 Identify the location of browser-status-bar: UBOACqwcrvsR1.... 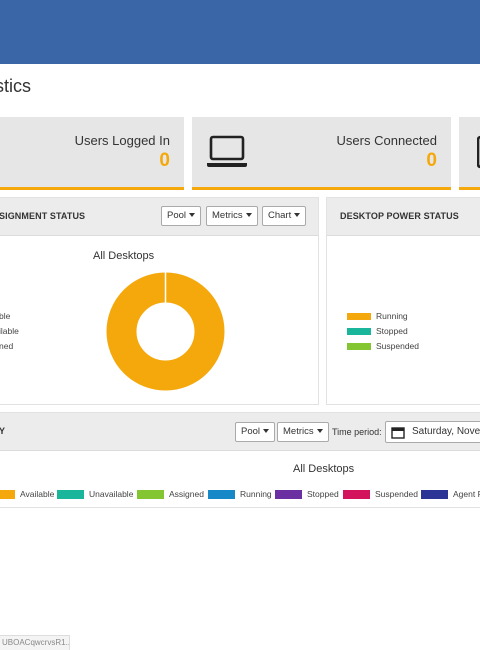
(35, 642).